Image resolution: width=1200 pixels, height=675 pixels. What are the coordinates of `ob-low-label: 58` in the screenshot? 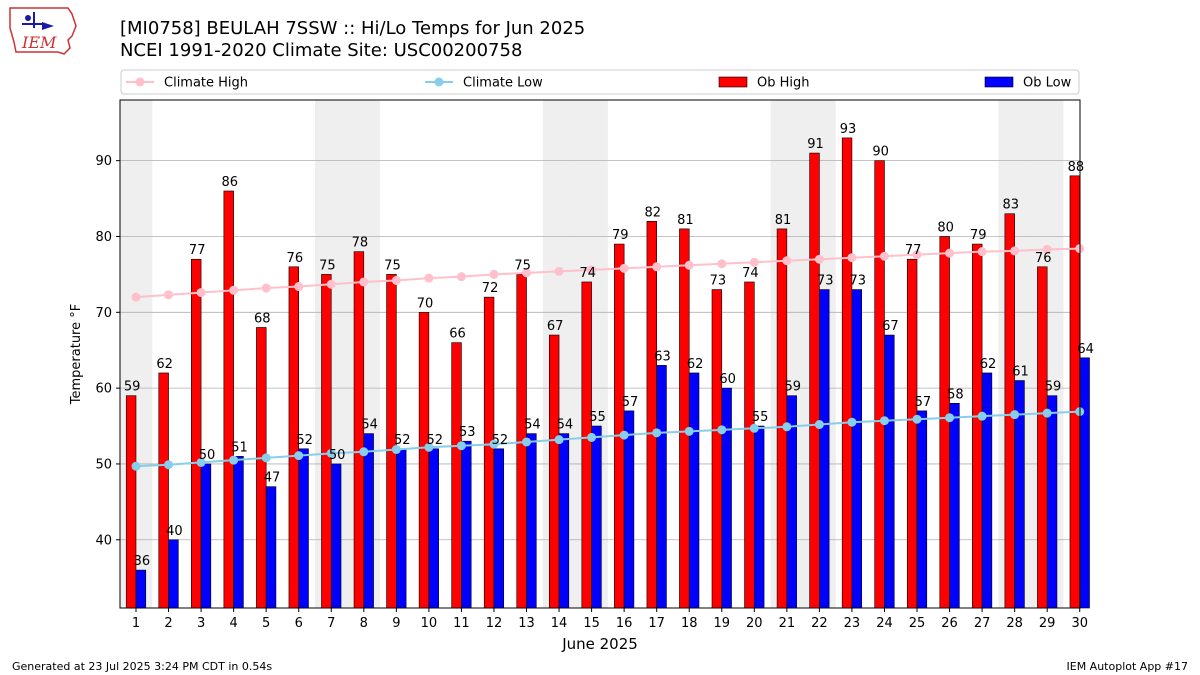 It's located at (955, 394).